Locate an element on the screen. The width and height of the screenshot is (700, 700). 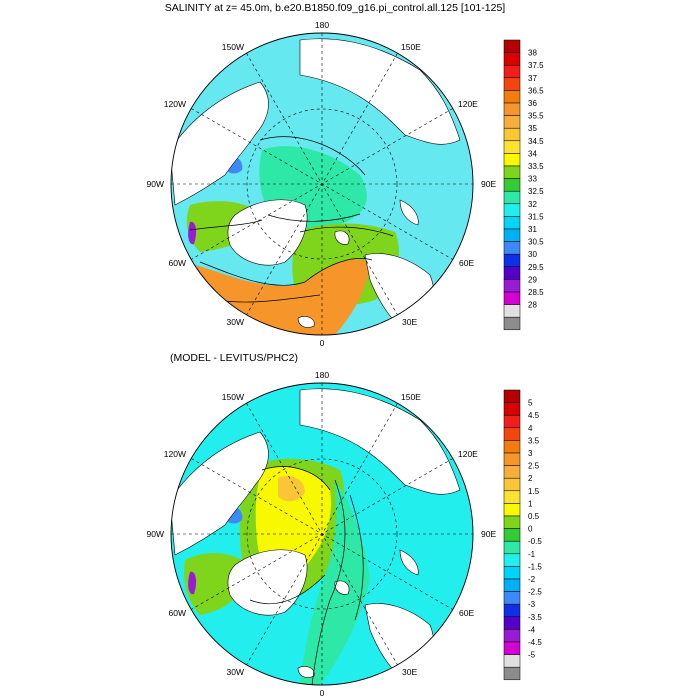
colorbar-label: 32 is located at coordinates (532, 204).